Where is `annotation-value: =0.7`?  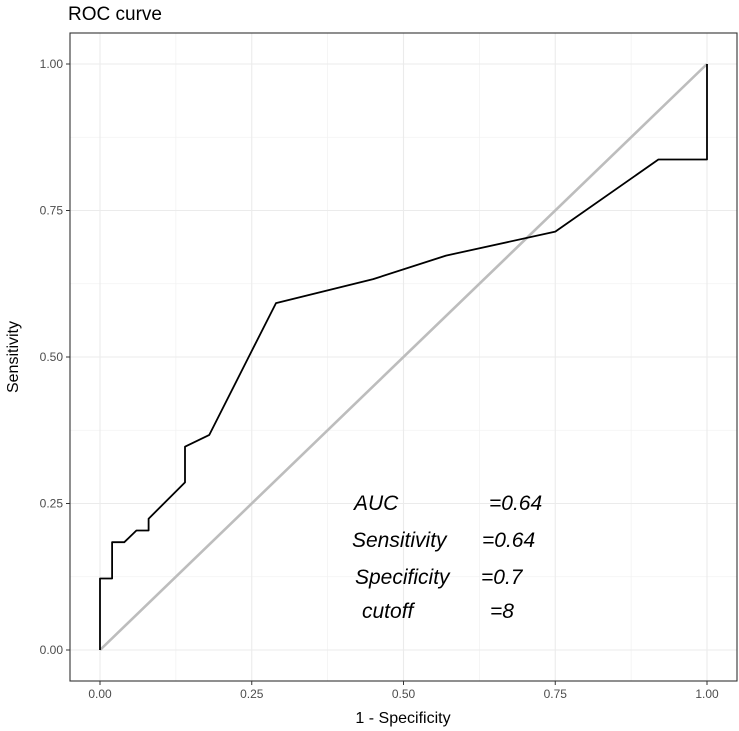 annotation-value: =0.7 is located at coordinates (502, 577).